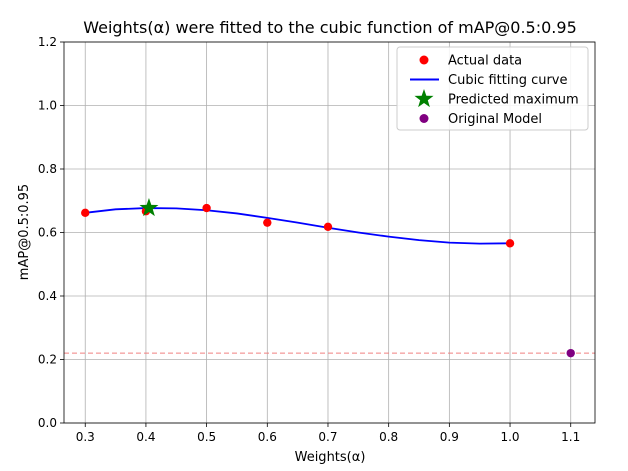 This screenshot has height=471, width=628. Describe the element at coordinates (485, 61) in the screenshot. I see `legend-label-actual-data: Actual data` at that location.